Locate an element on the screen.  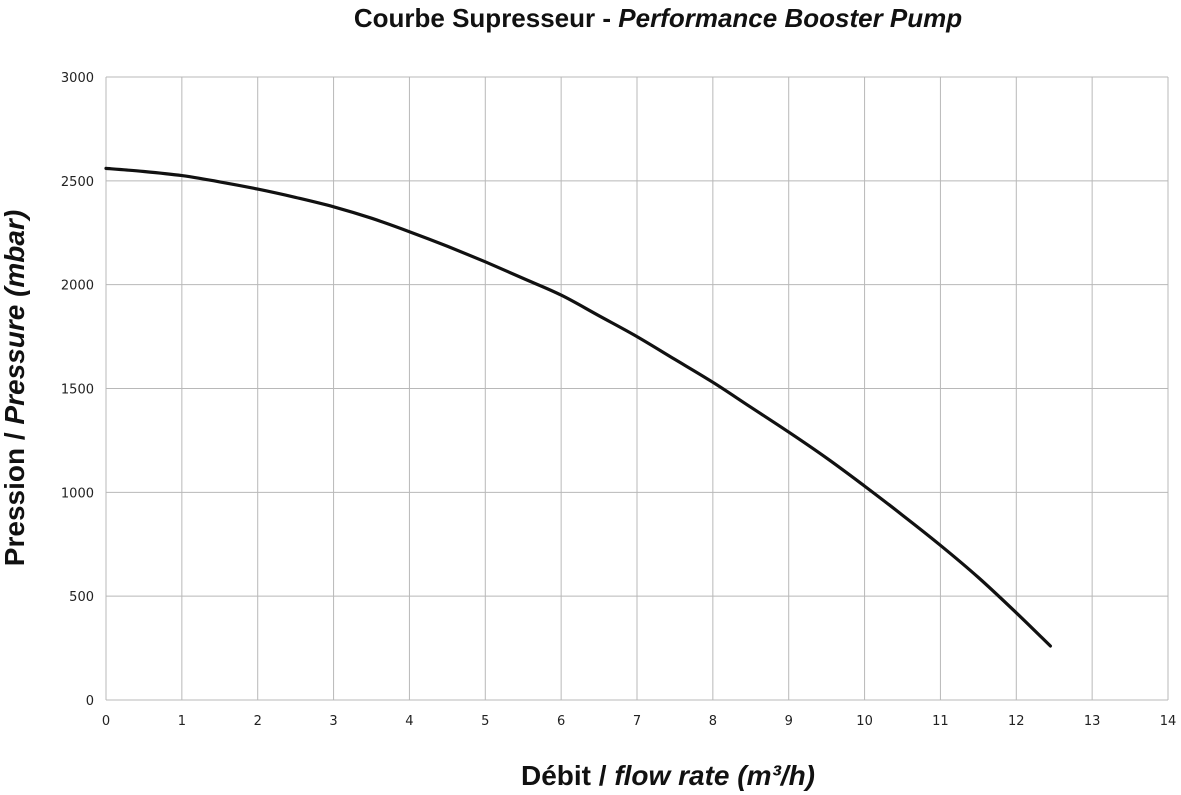
y-tick-label-0: 0 is located at coordinates (90, 701).